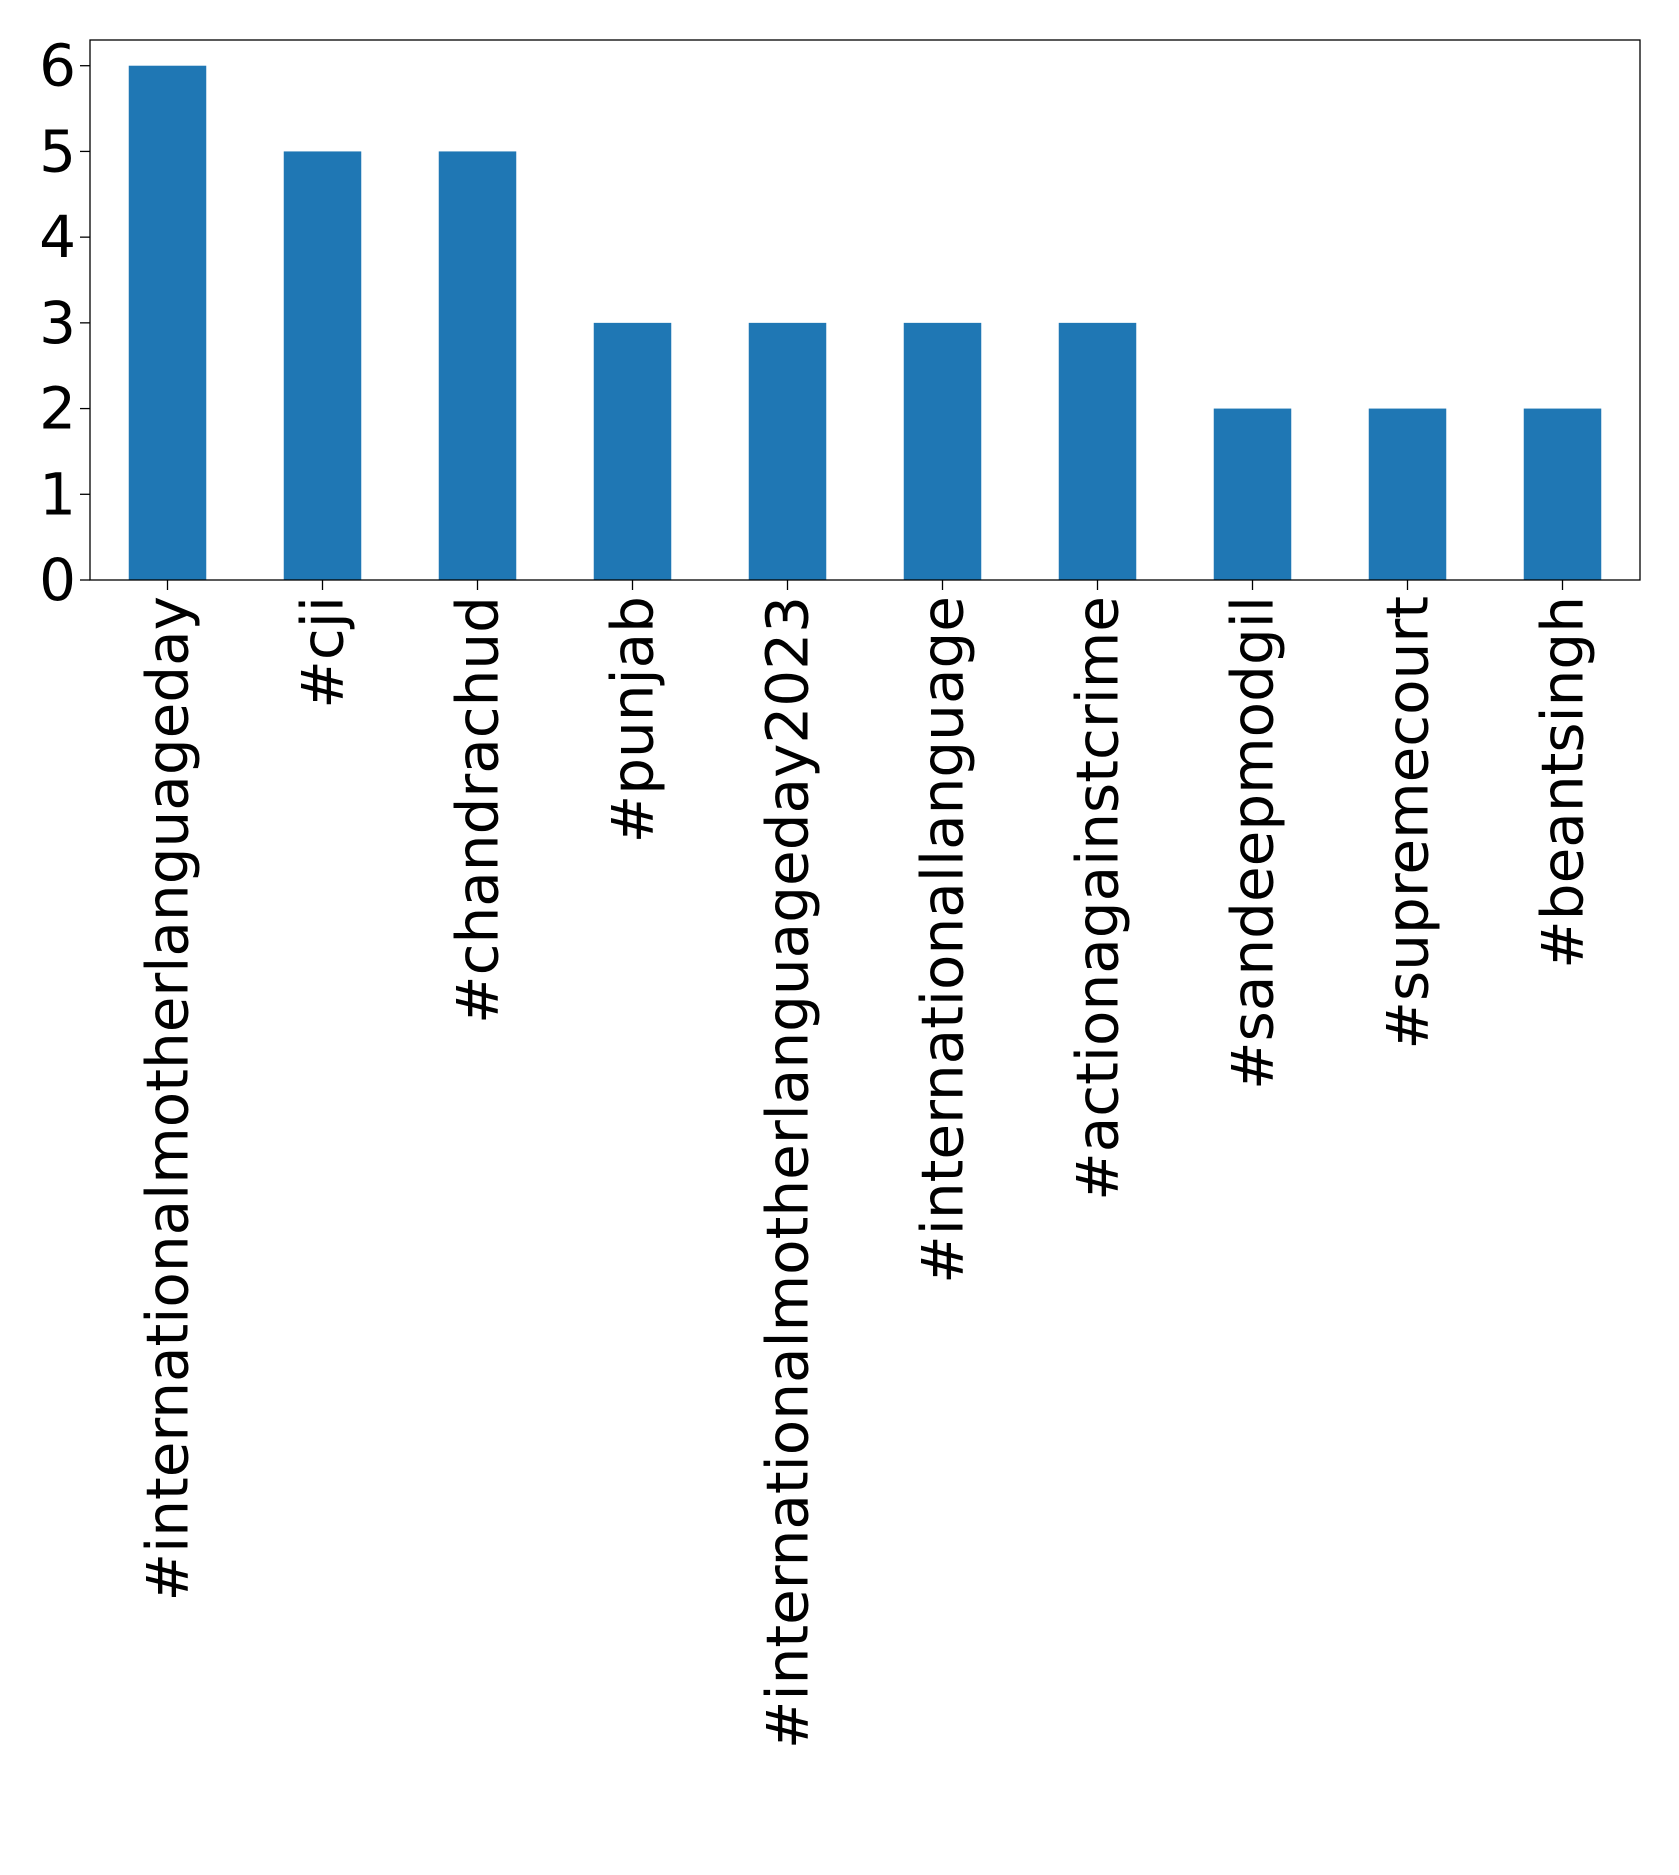 The image size is (1679, 1875). What do you see at coordinates (57, 409) in the screenshot?
I see `y-tick-label: 2` at bounding box center [57, 409].